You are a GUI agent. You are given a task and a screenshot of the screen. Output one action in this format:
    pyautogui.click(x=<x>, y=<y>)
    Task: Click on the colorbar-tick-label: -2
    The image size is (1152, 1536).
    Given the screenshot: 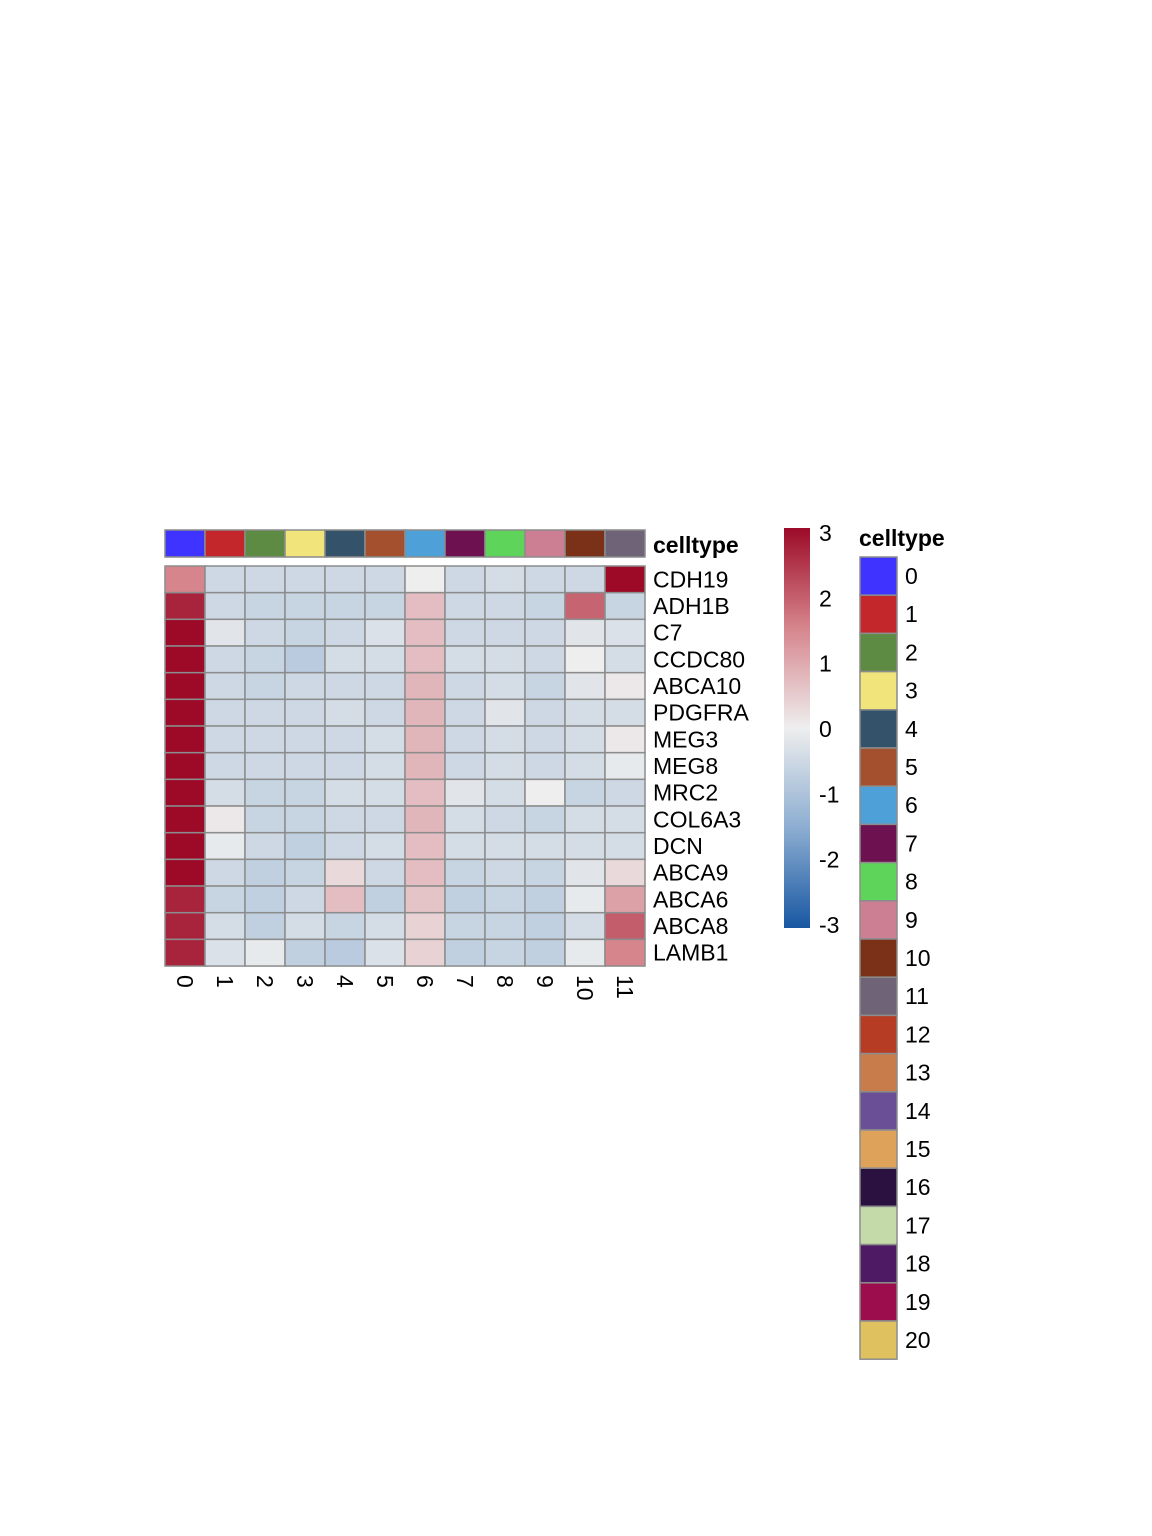 What is the action you would take?
    pyautogui.click(x=829, y=860)
    